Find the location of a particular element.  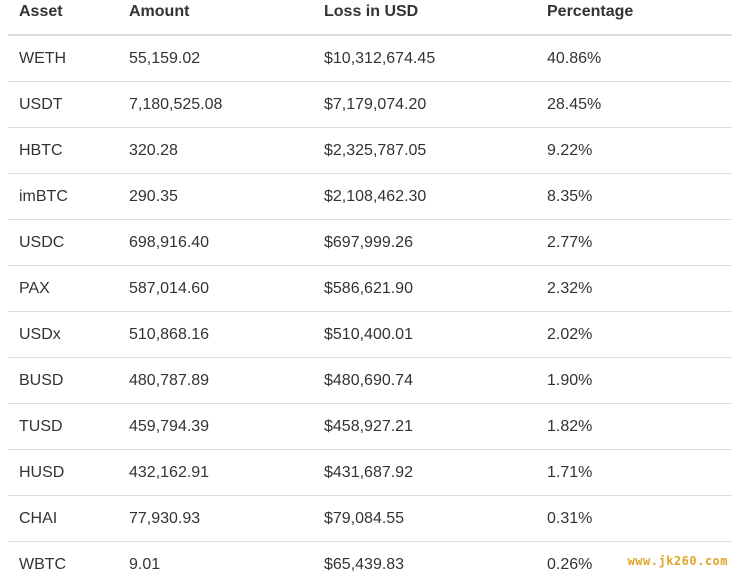

table-row: WETH 55,159.02 $10,312,674.45 40.86% is located at coordinates (370, 58).